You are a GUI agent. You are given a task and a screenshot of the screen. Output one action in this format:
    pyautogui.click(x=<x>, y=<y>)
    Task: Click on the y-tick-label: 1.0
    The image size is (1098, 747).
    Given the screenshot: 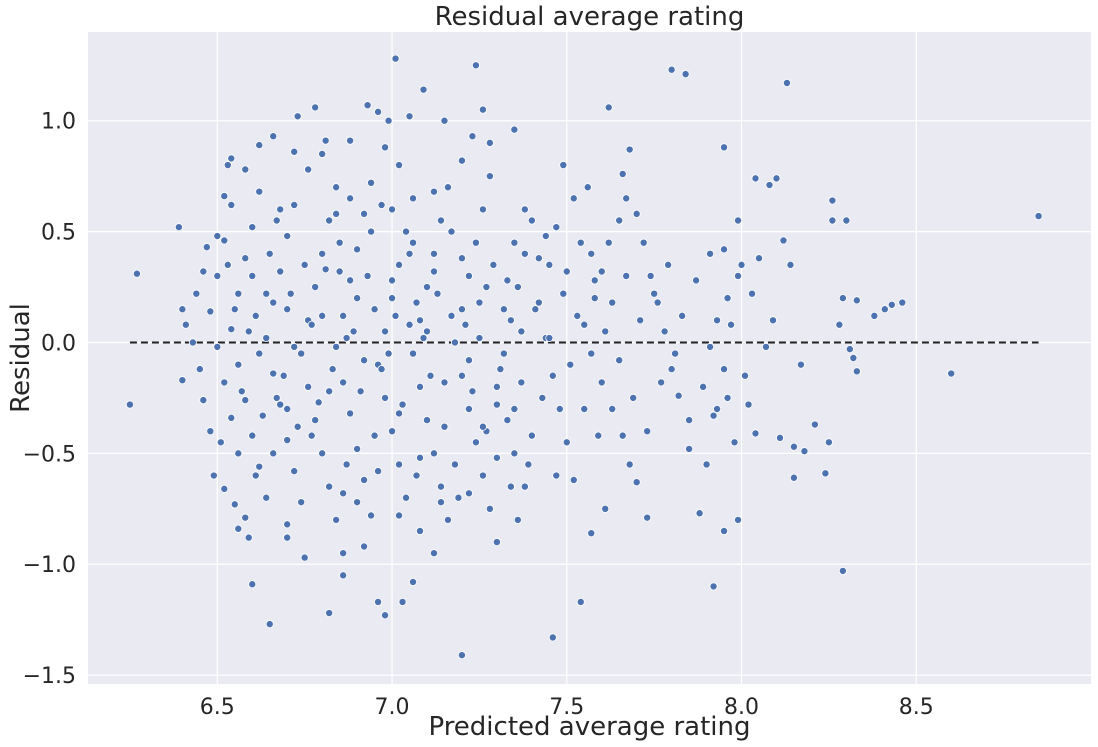 What is the action you would take?
    pyautogui.click(x=58, y=122)
    